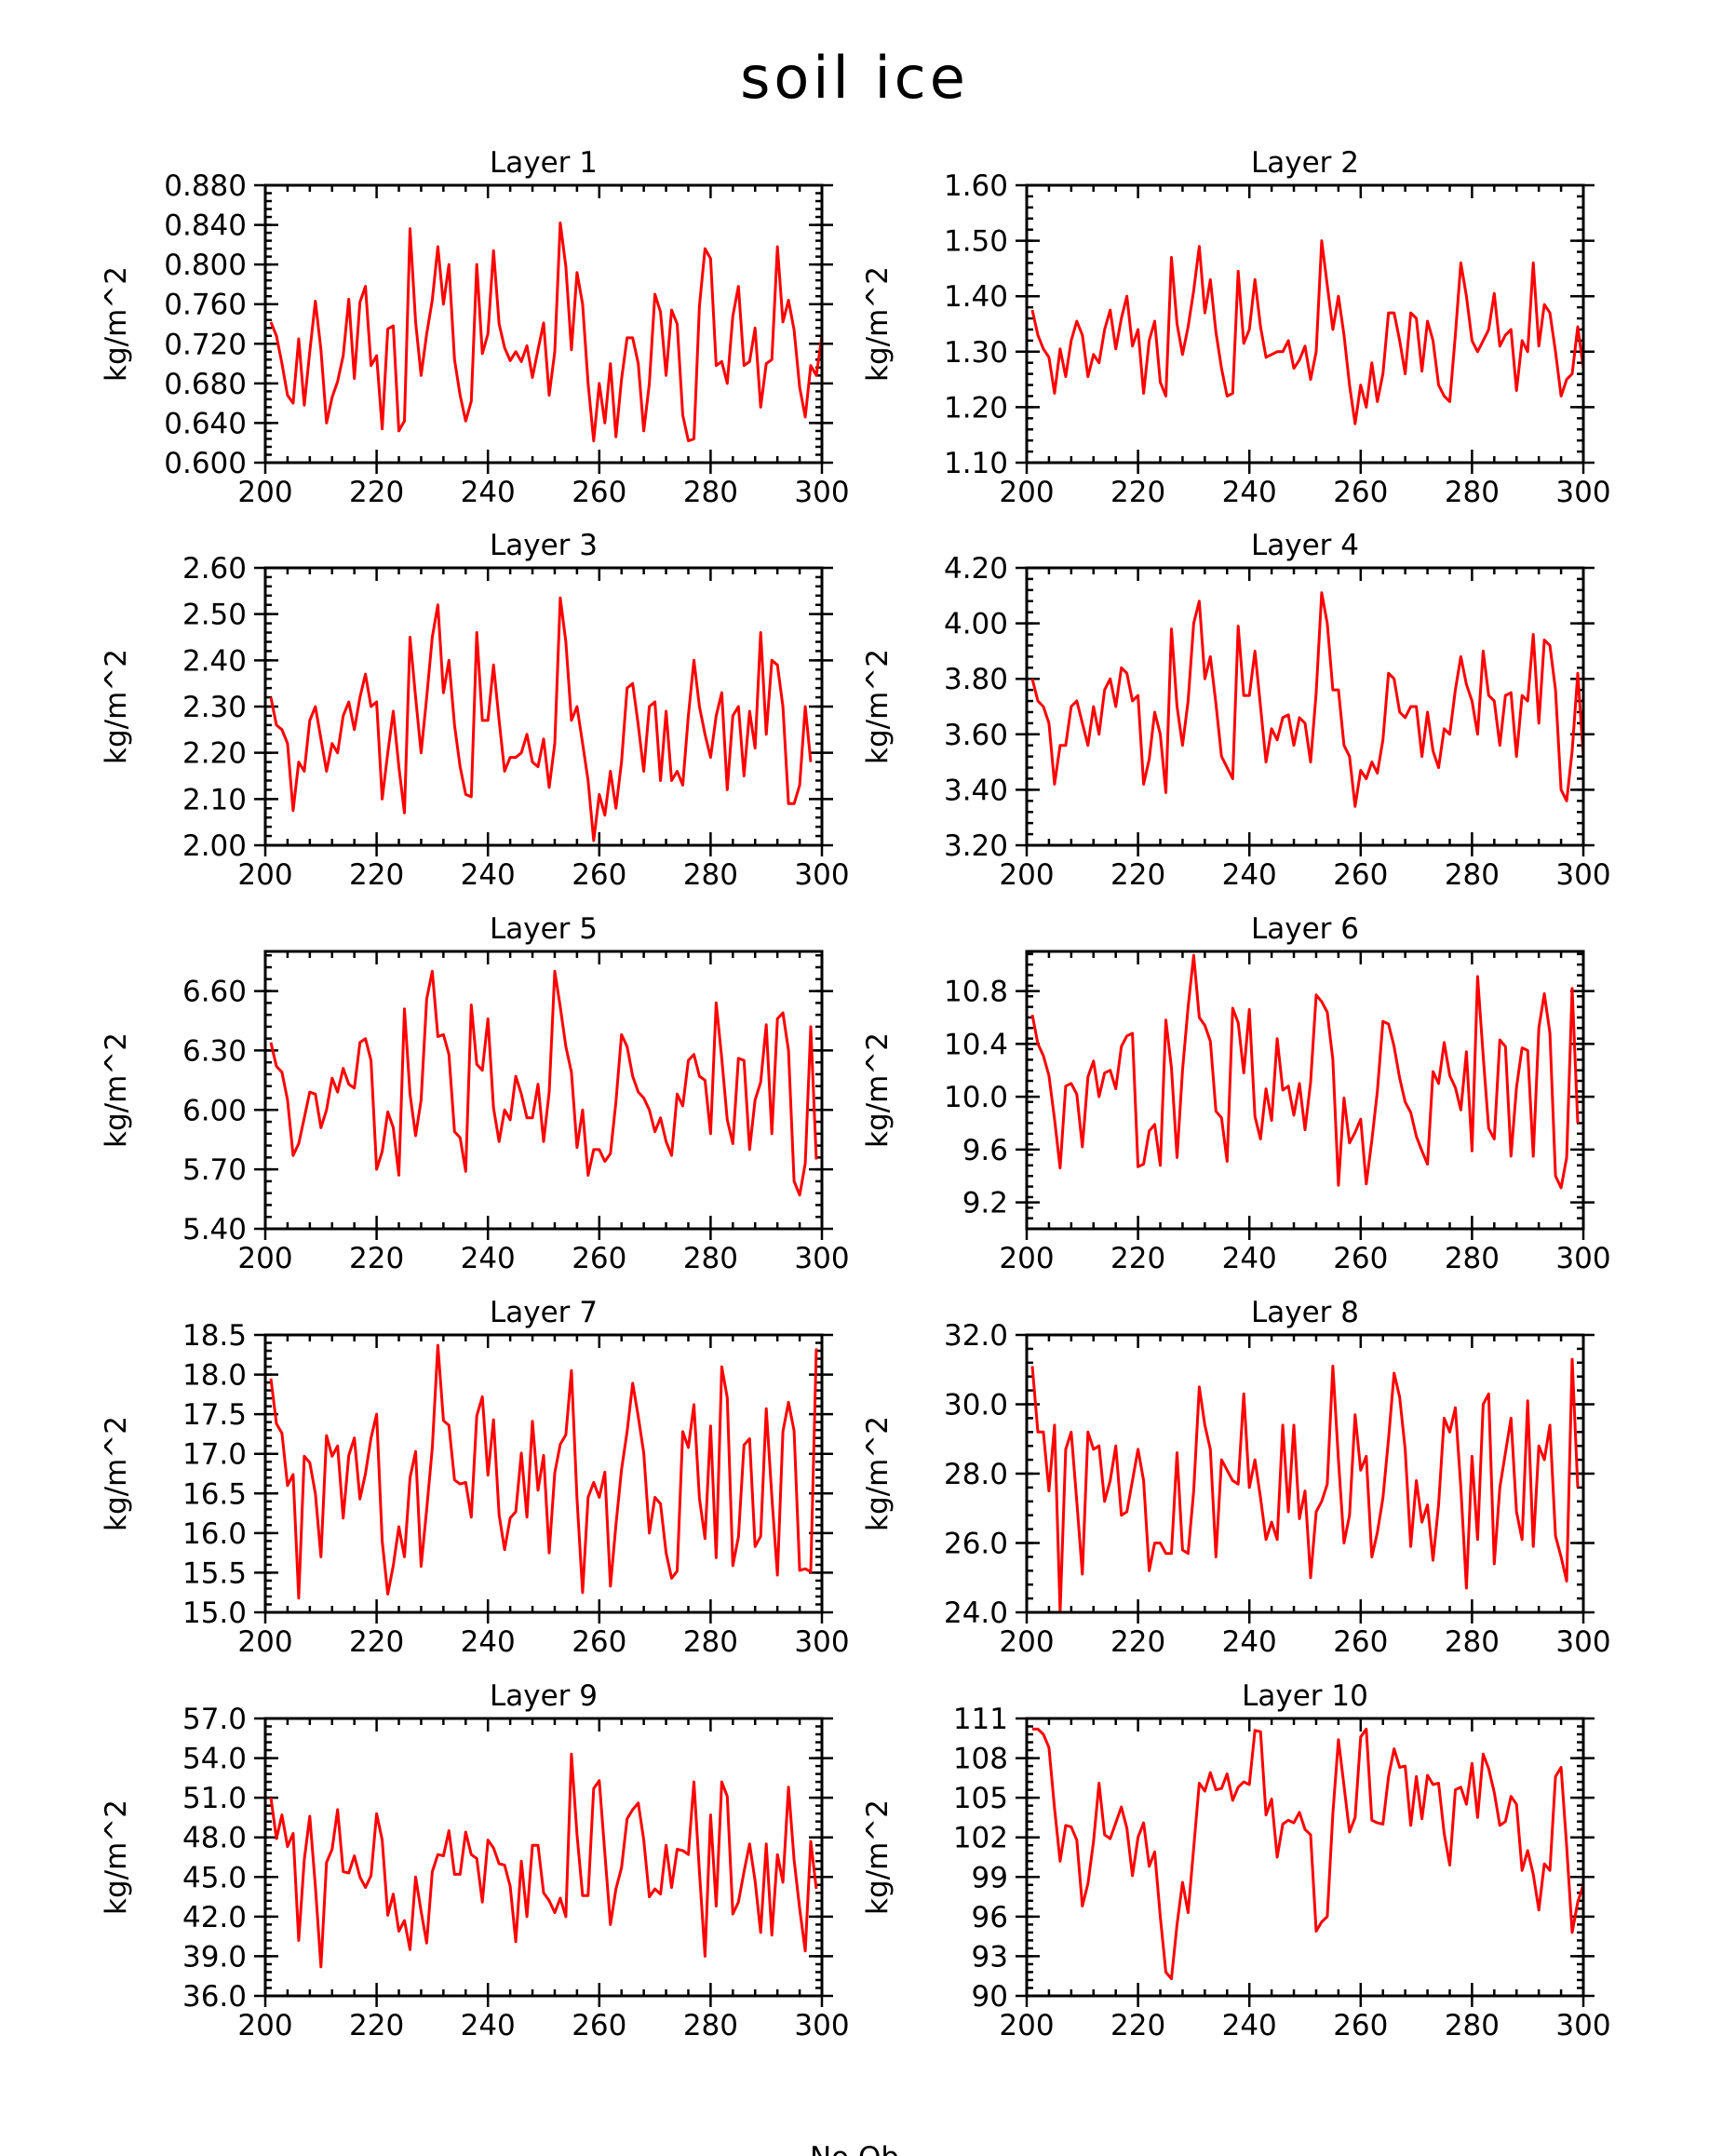  What do you see at coordinates (215, 1110) in the screenshot?
I see `y-tick-label: 6.00` at bounding box center [215, 1110].